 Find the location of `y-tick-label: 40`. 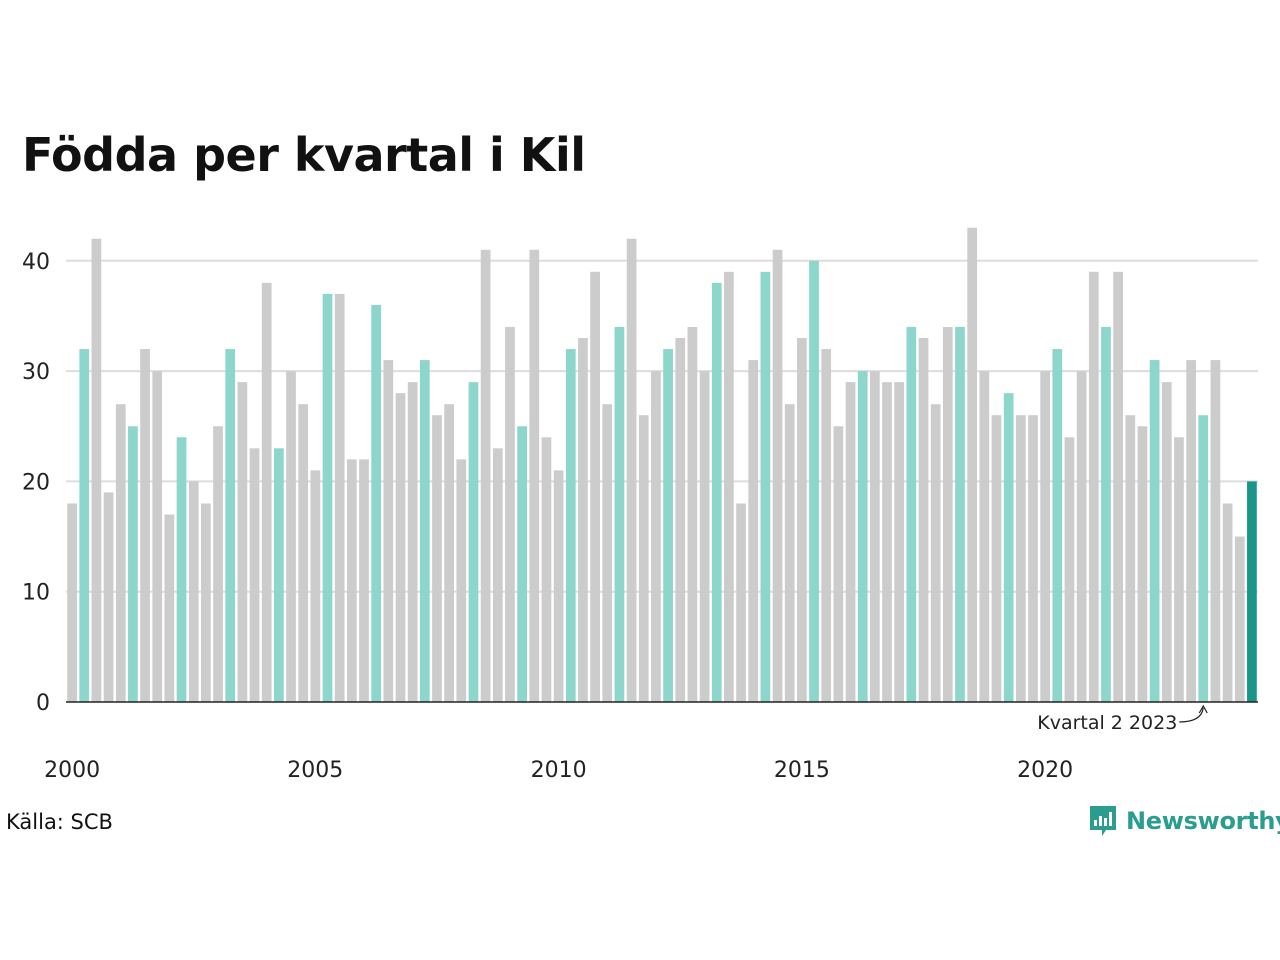

y-tick-label: 40 is located at coordinates (36, 262).